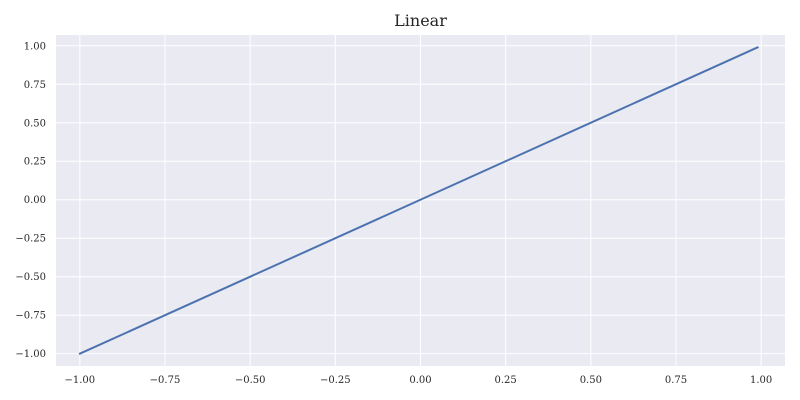 This screenshot has height=400, width=800. Describe the element at coordinates (250, 380) in the screenshot. I see `x-tick-label: −0.50` at that location.